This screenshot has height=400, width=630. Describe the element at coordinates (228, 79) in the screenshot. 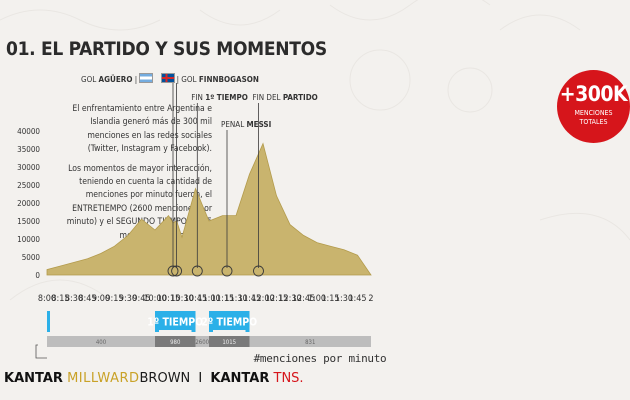

I see `event-label-bold: FINNBOGASON` at that location.